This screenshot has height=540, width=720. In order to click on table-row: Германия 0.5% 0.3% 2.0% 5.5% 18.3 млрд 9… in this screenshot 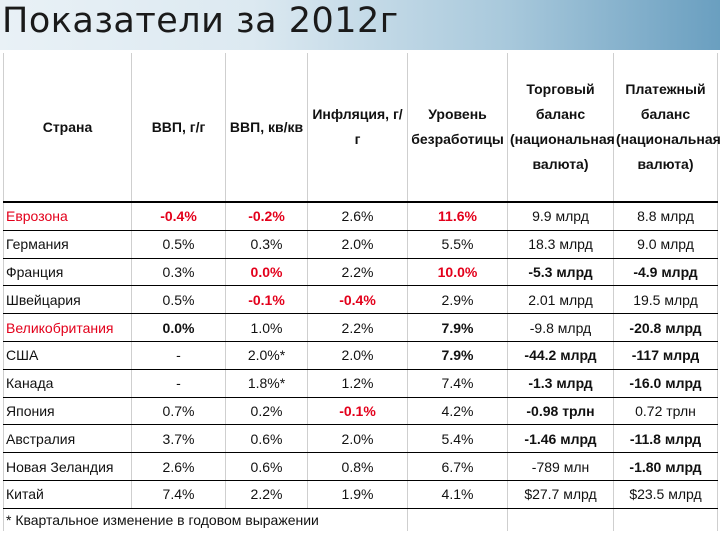, I will do `click(360, 244)`.